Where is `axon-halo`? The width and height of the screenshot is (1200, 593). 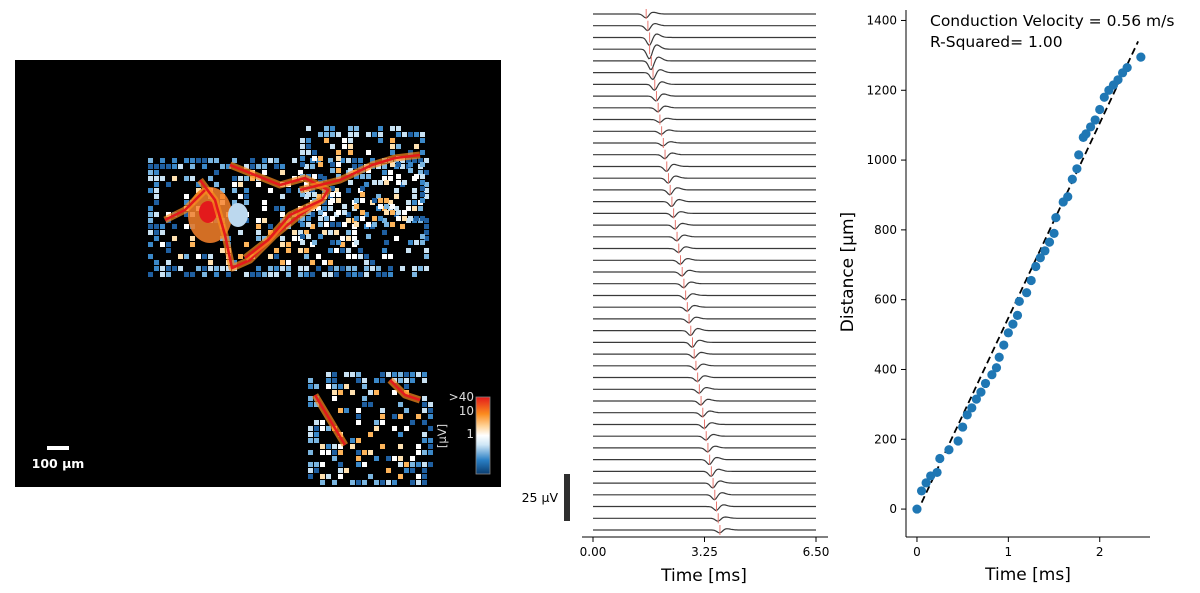
axon-halo is located at coordinates (404, 390).